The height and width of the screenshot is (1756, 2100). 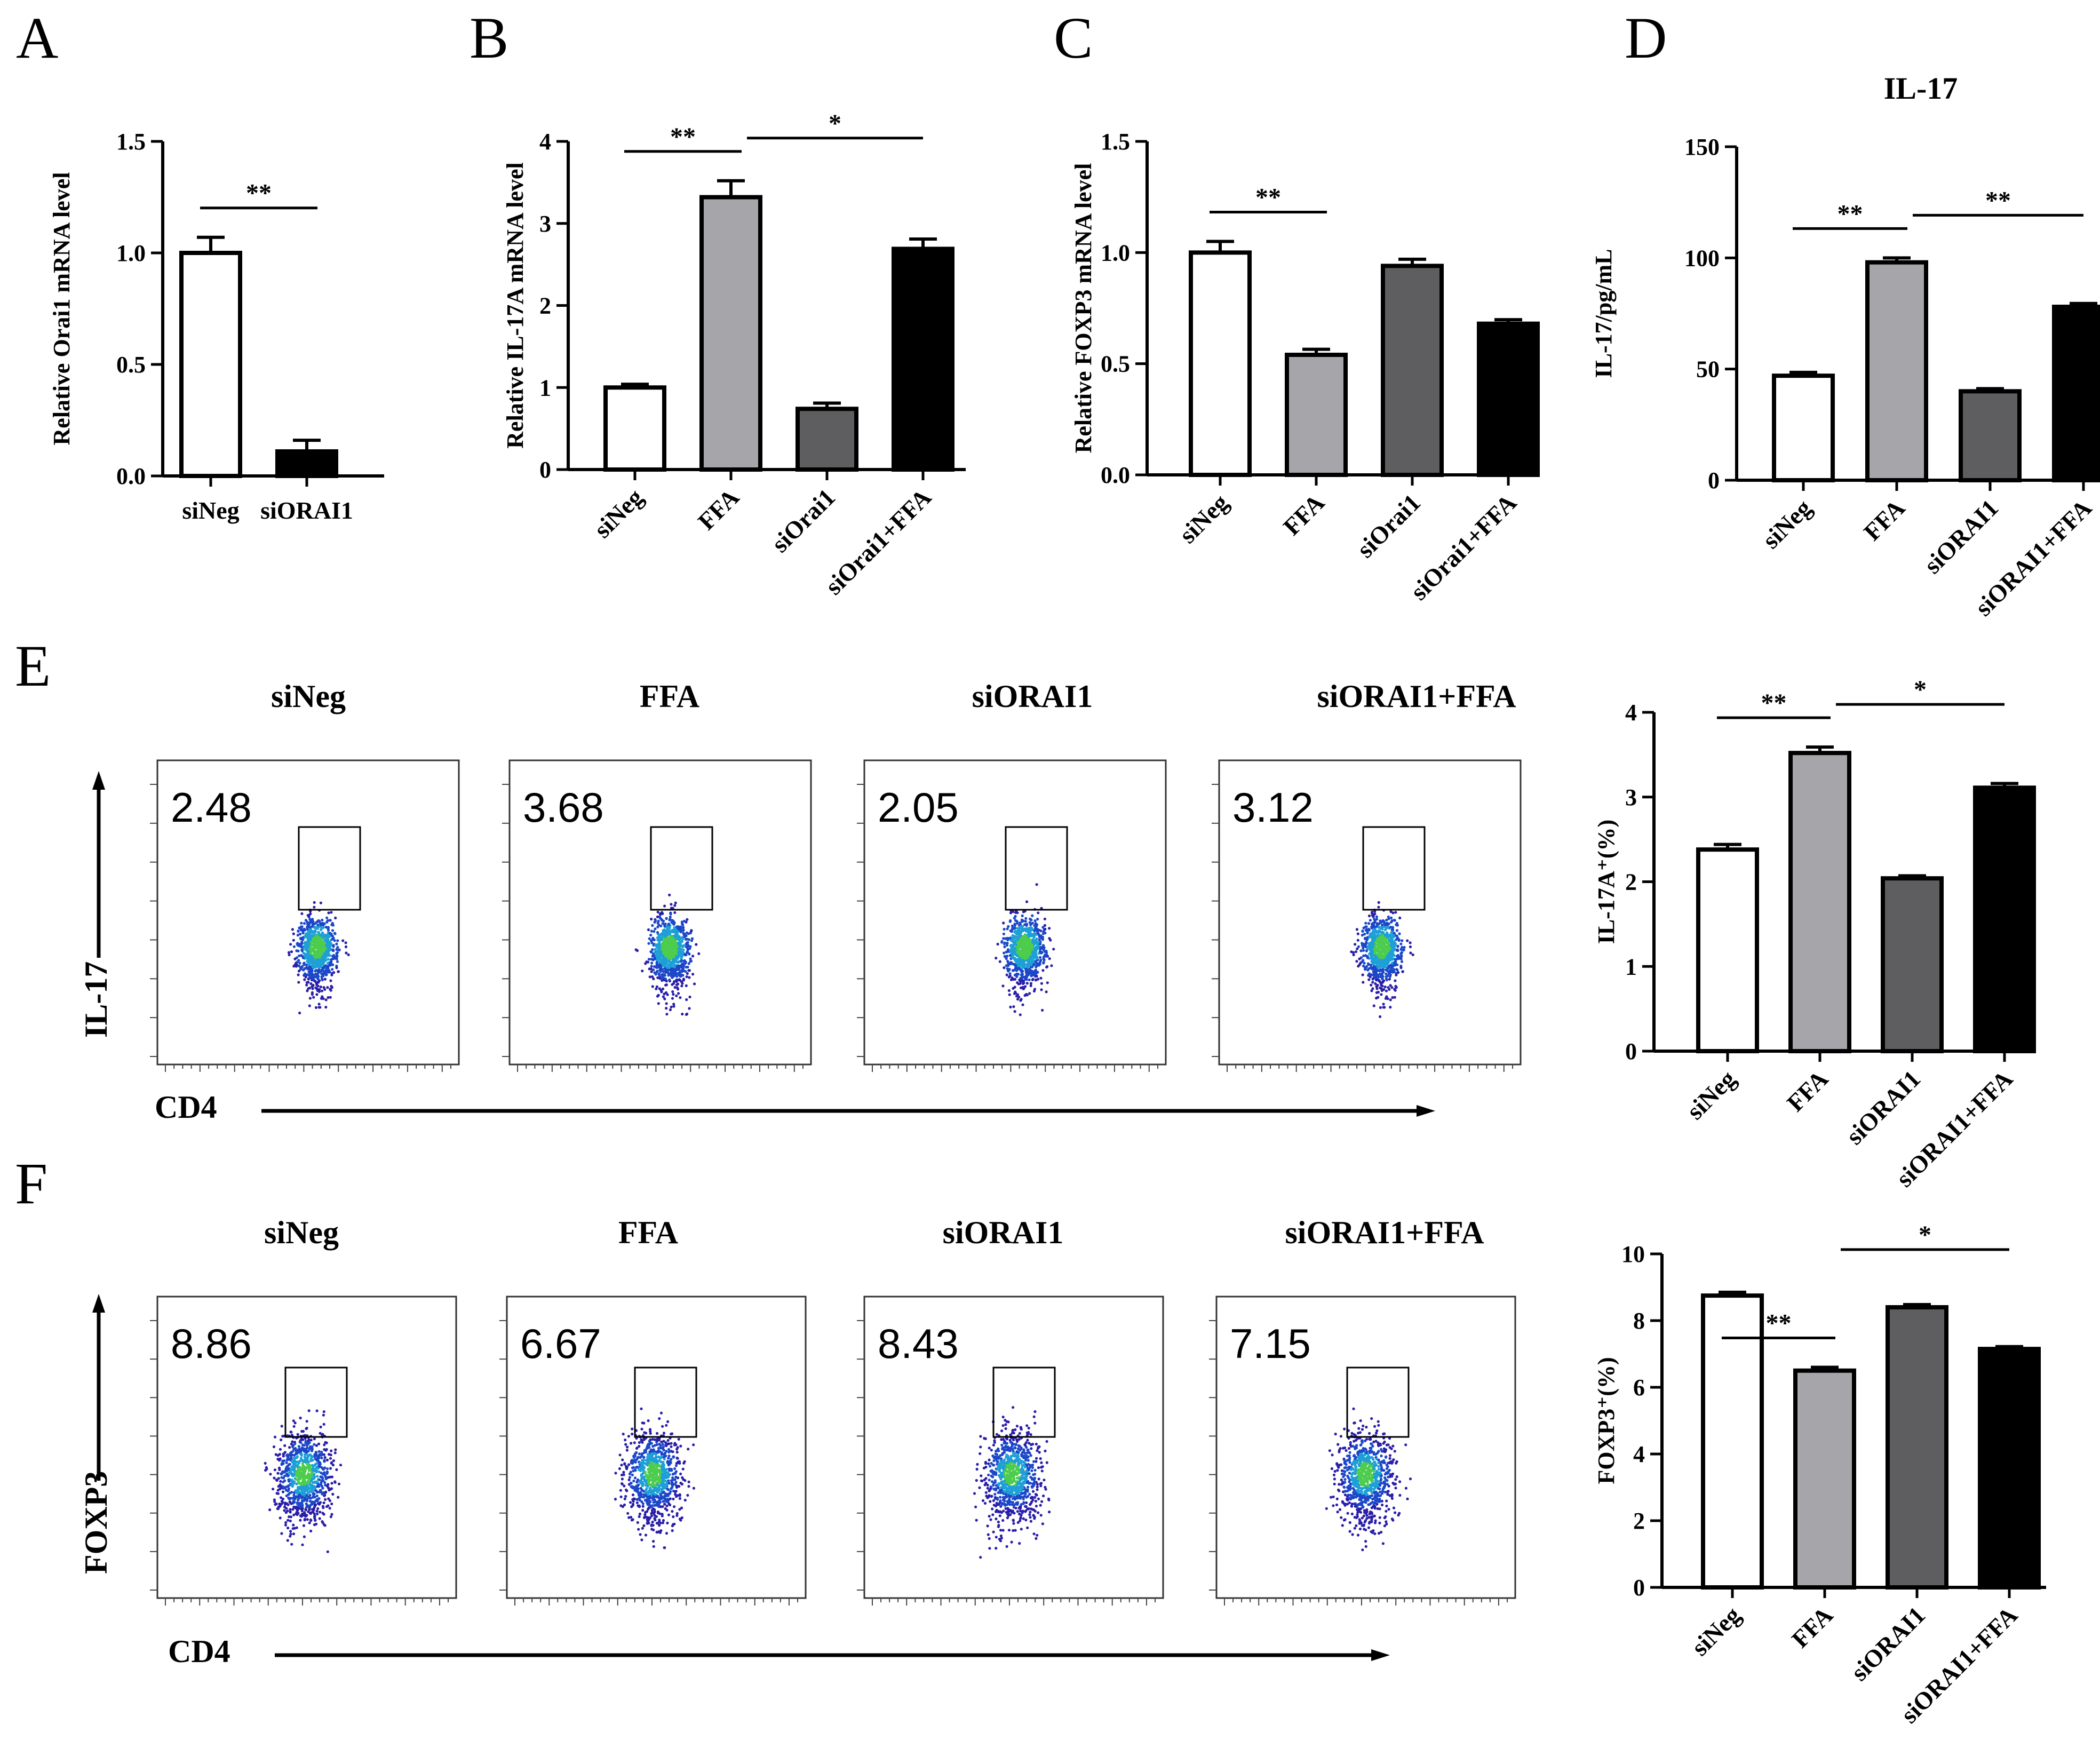 What do you see at coordinates (1714, 481) in the screenshot?
I see `y-tick-label: 0` at bounding box center [1714, 481].